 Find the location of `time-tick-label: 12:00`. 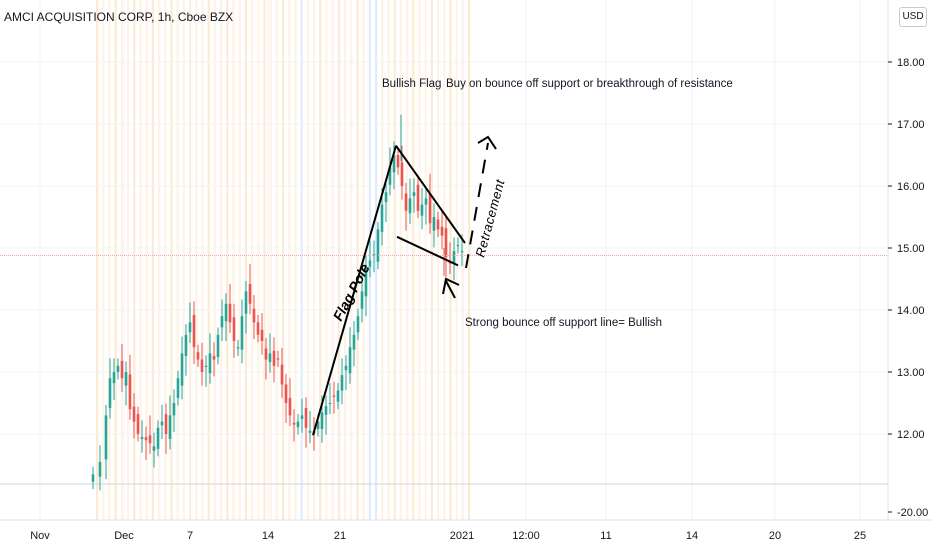

time-tick-label: 12:00 is located at coordinates (526, 536).